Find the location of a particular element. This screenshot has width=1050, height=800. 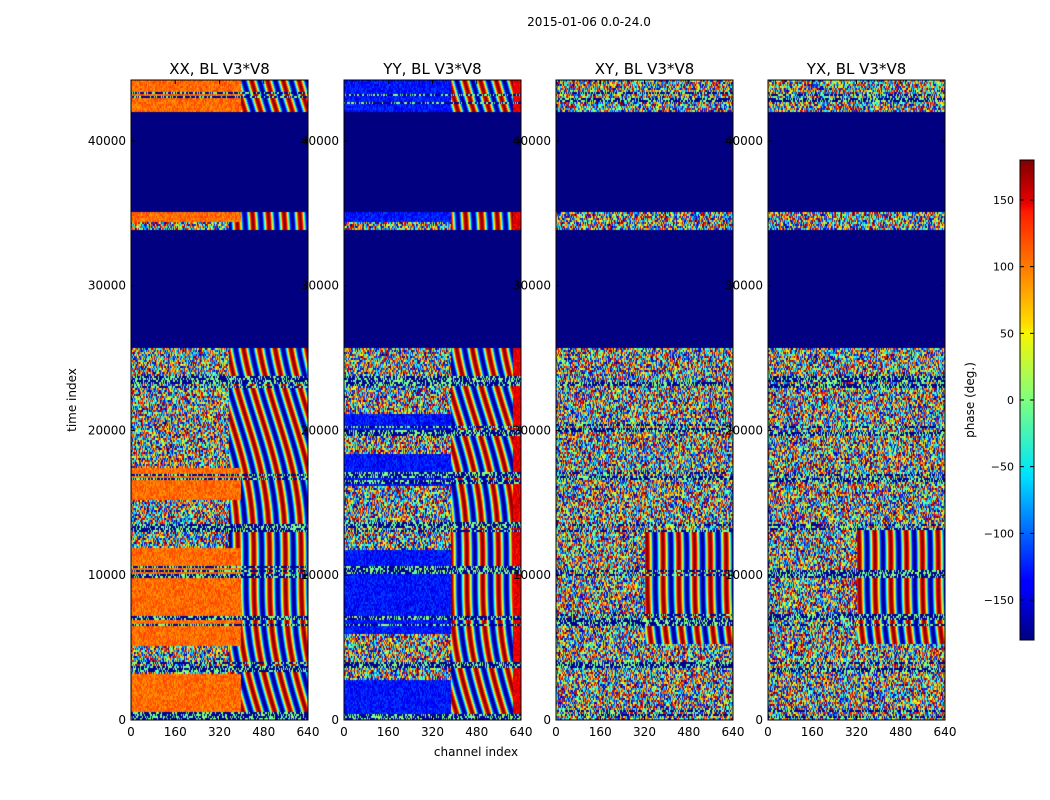

y-axis-label: time index is located at coordinates (72, 400).